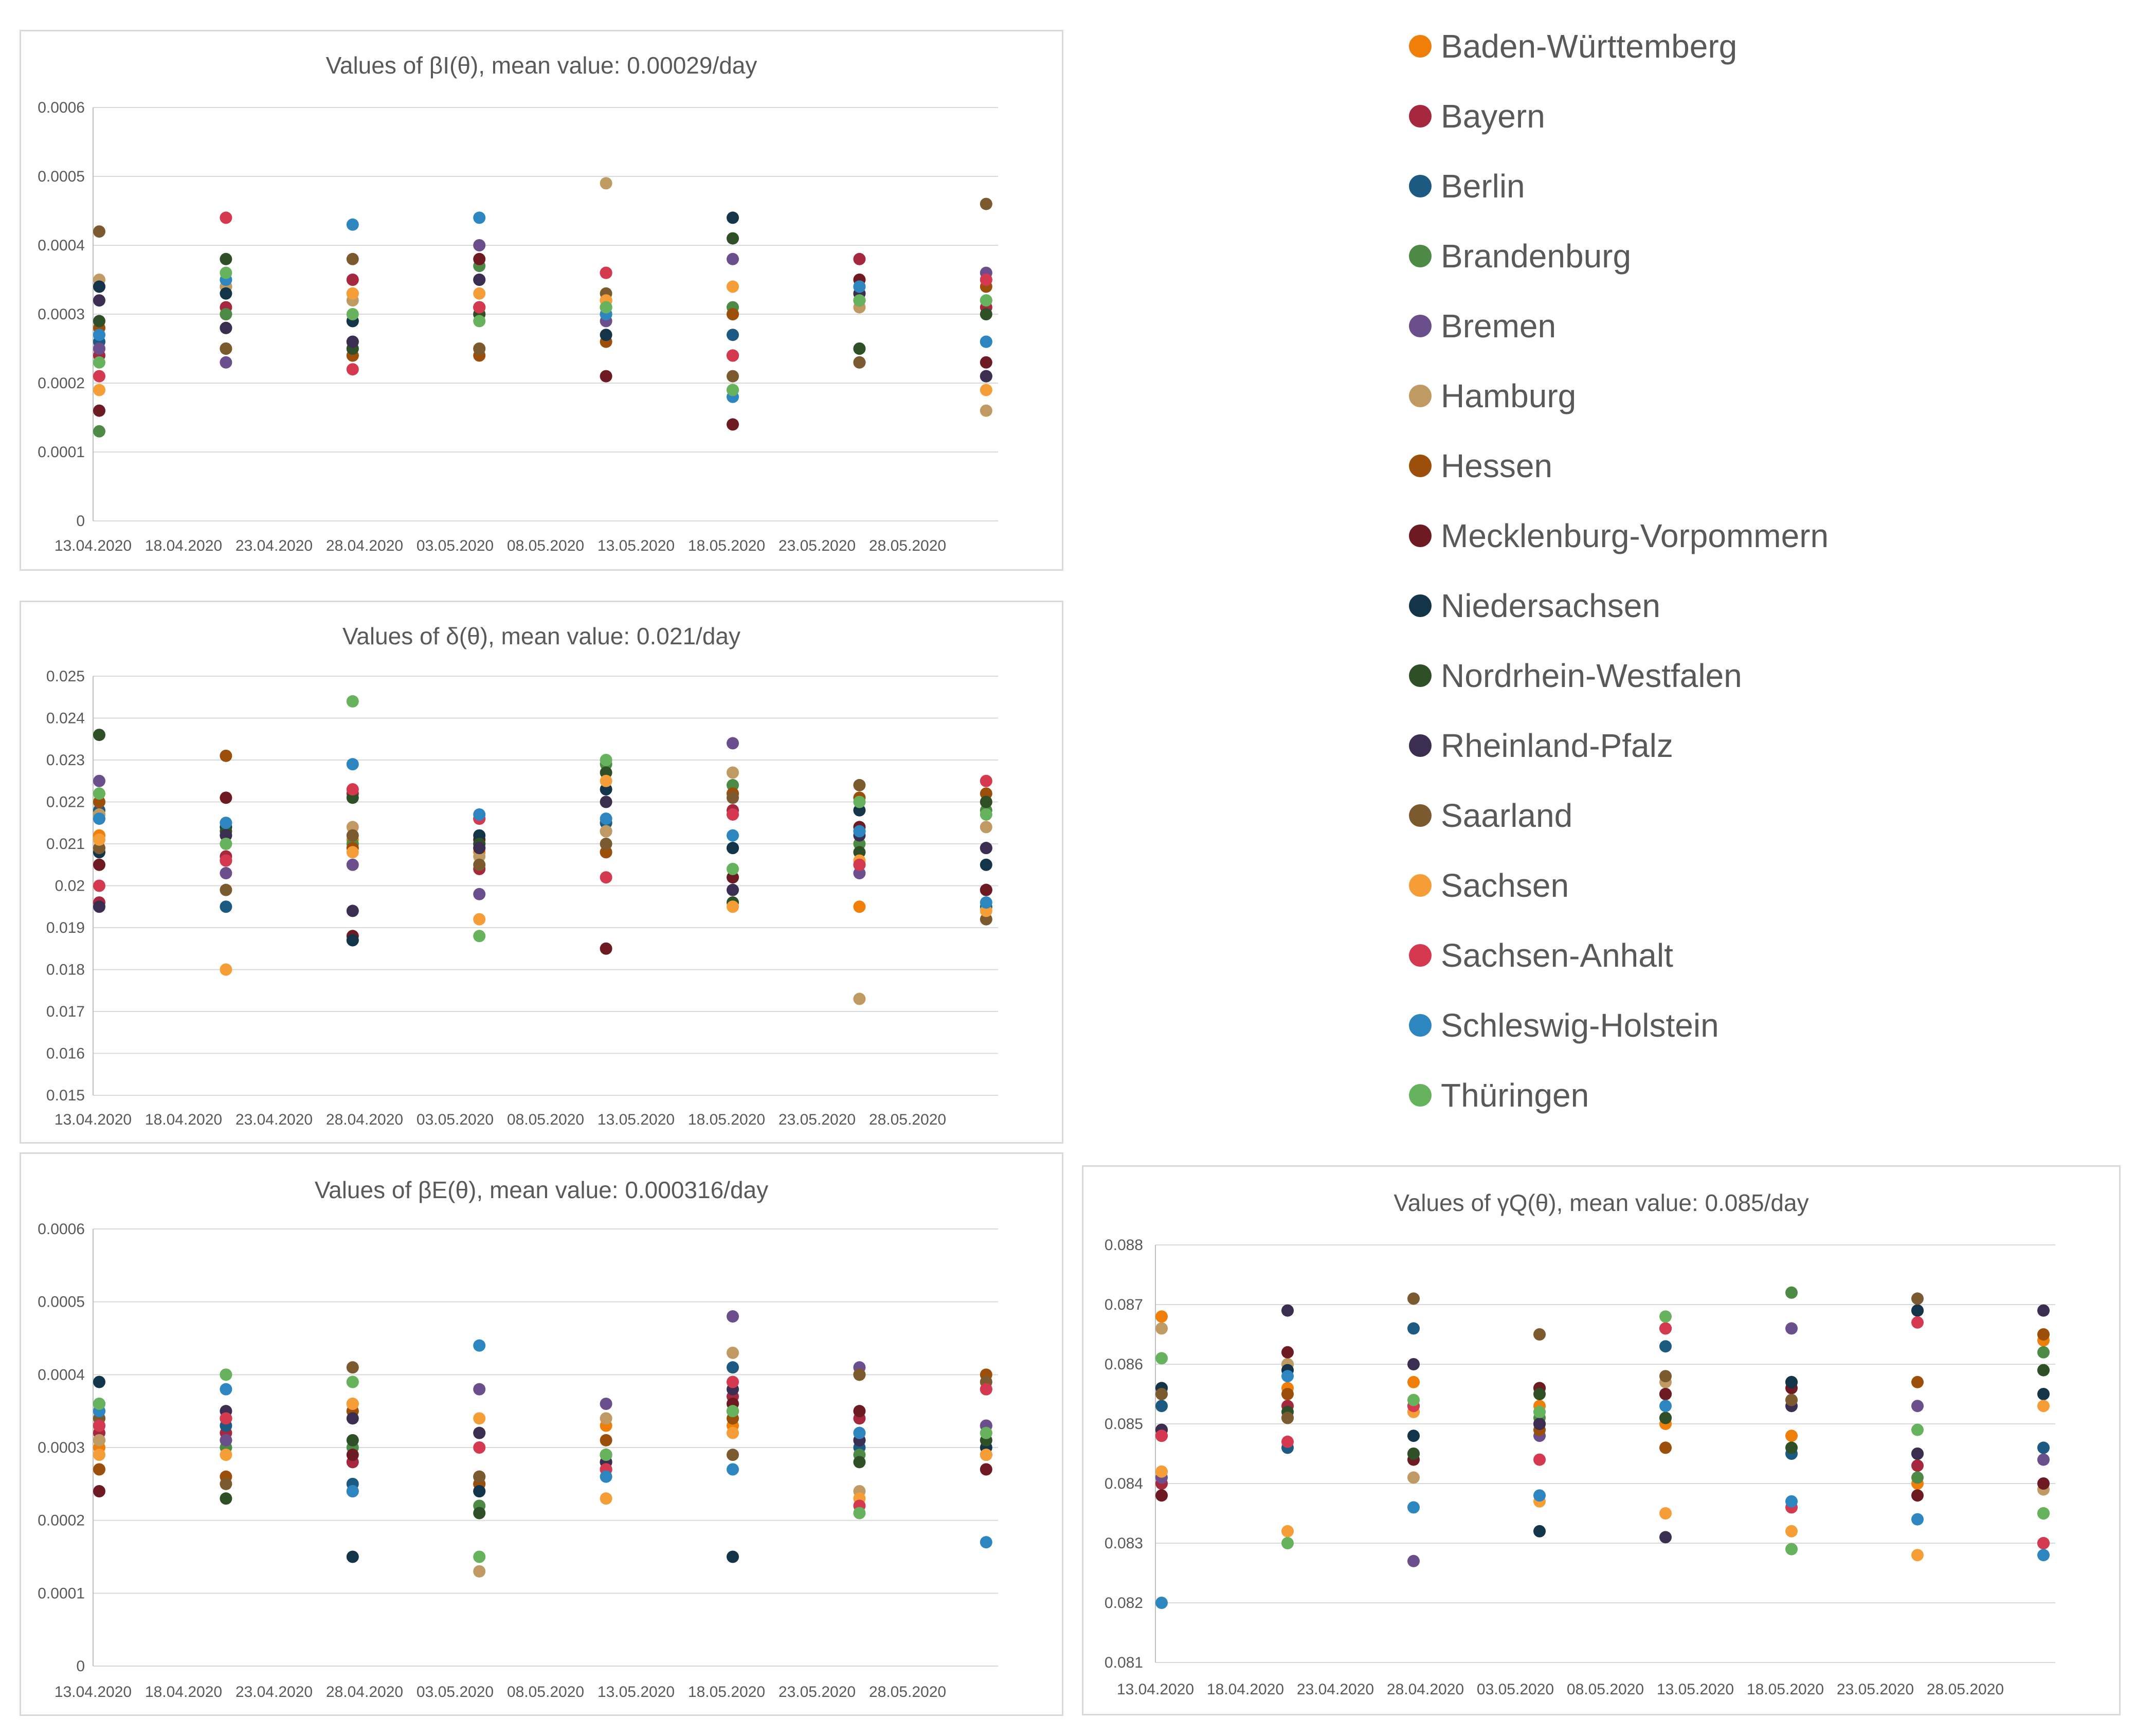  What do you see at coordinates (1550, 605) in the screenshot?
I see `legend-label: Niedersachsen` at bounding box center [1550, 605].